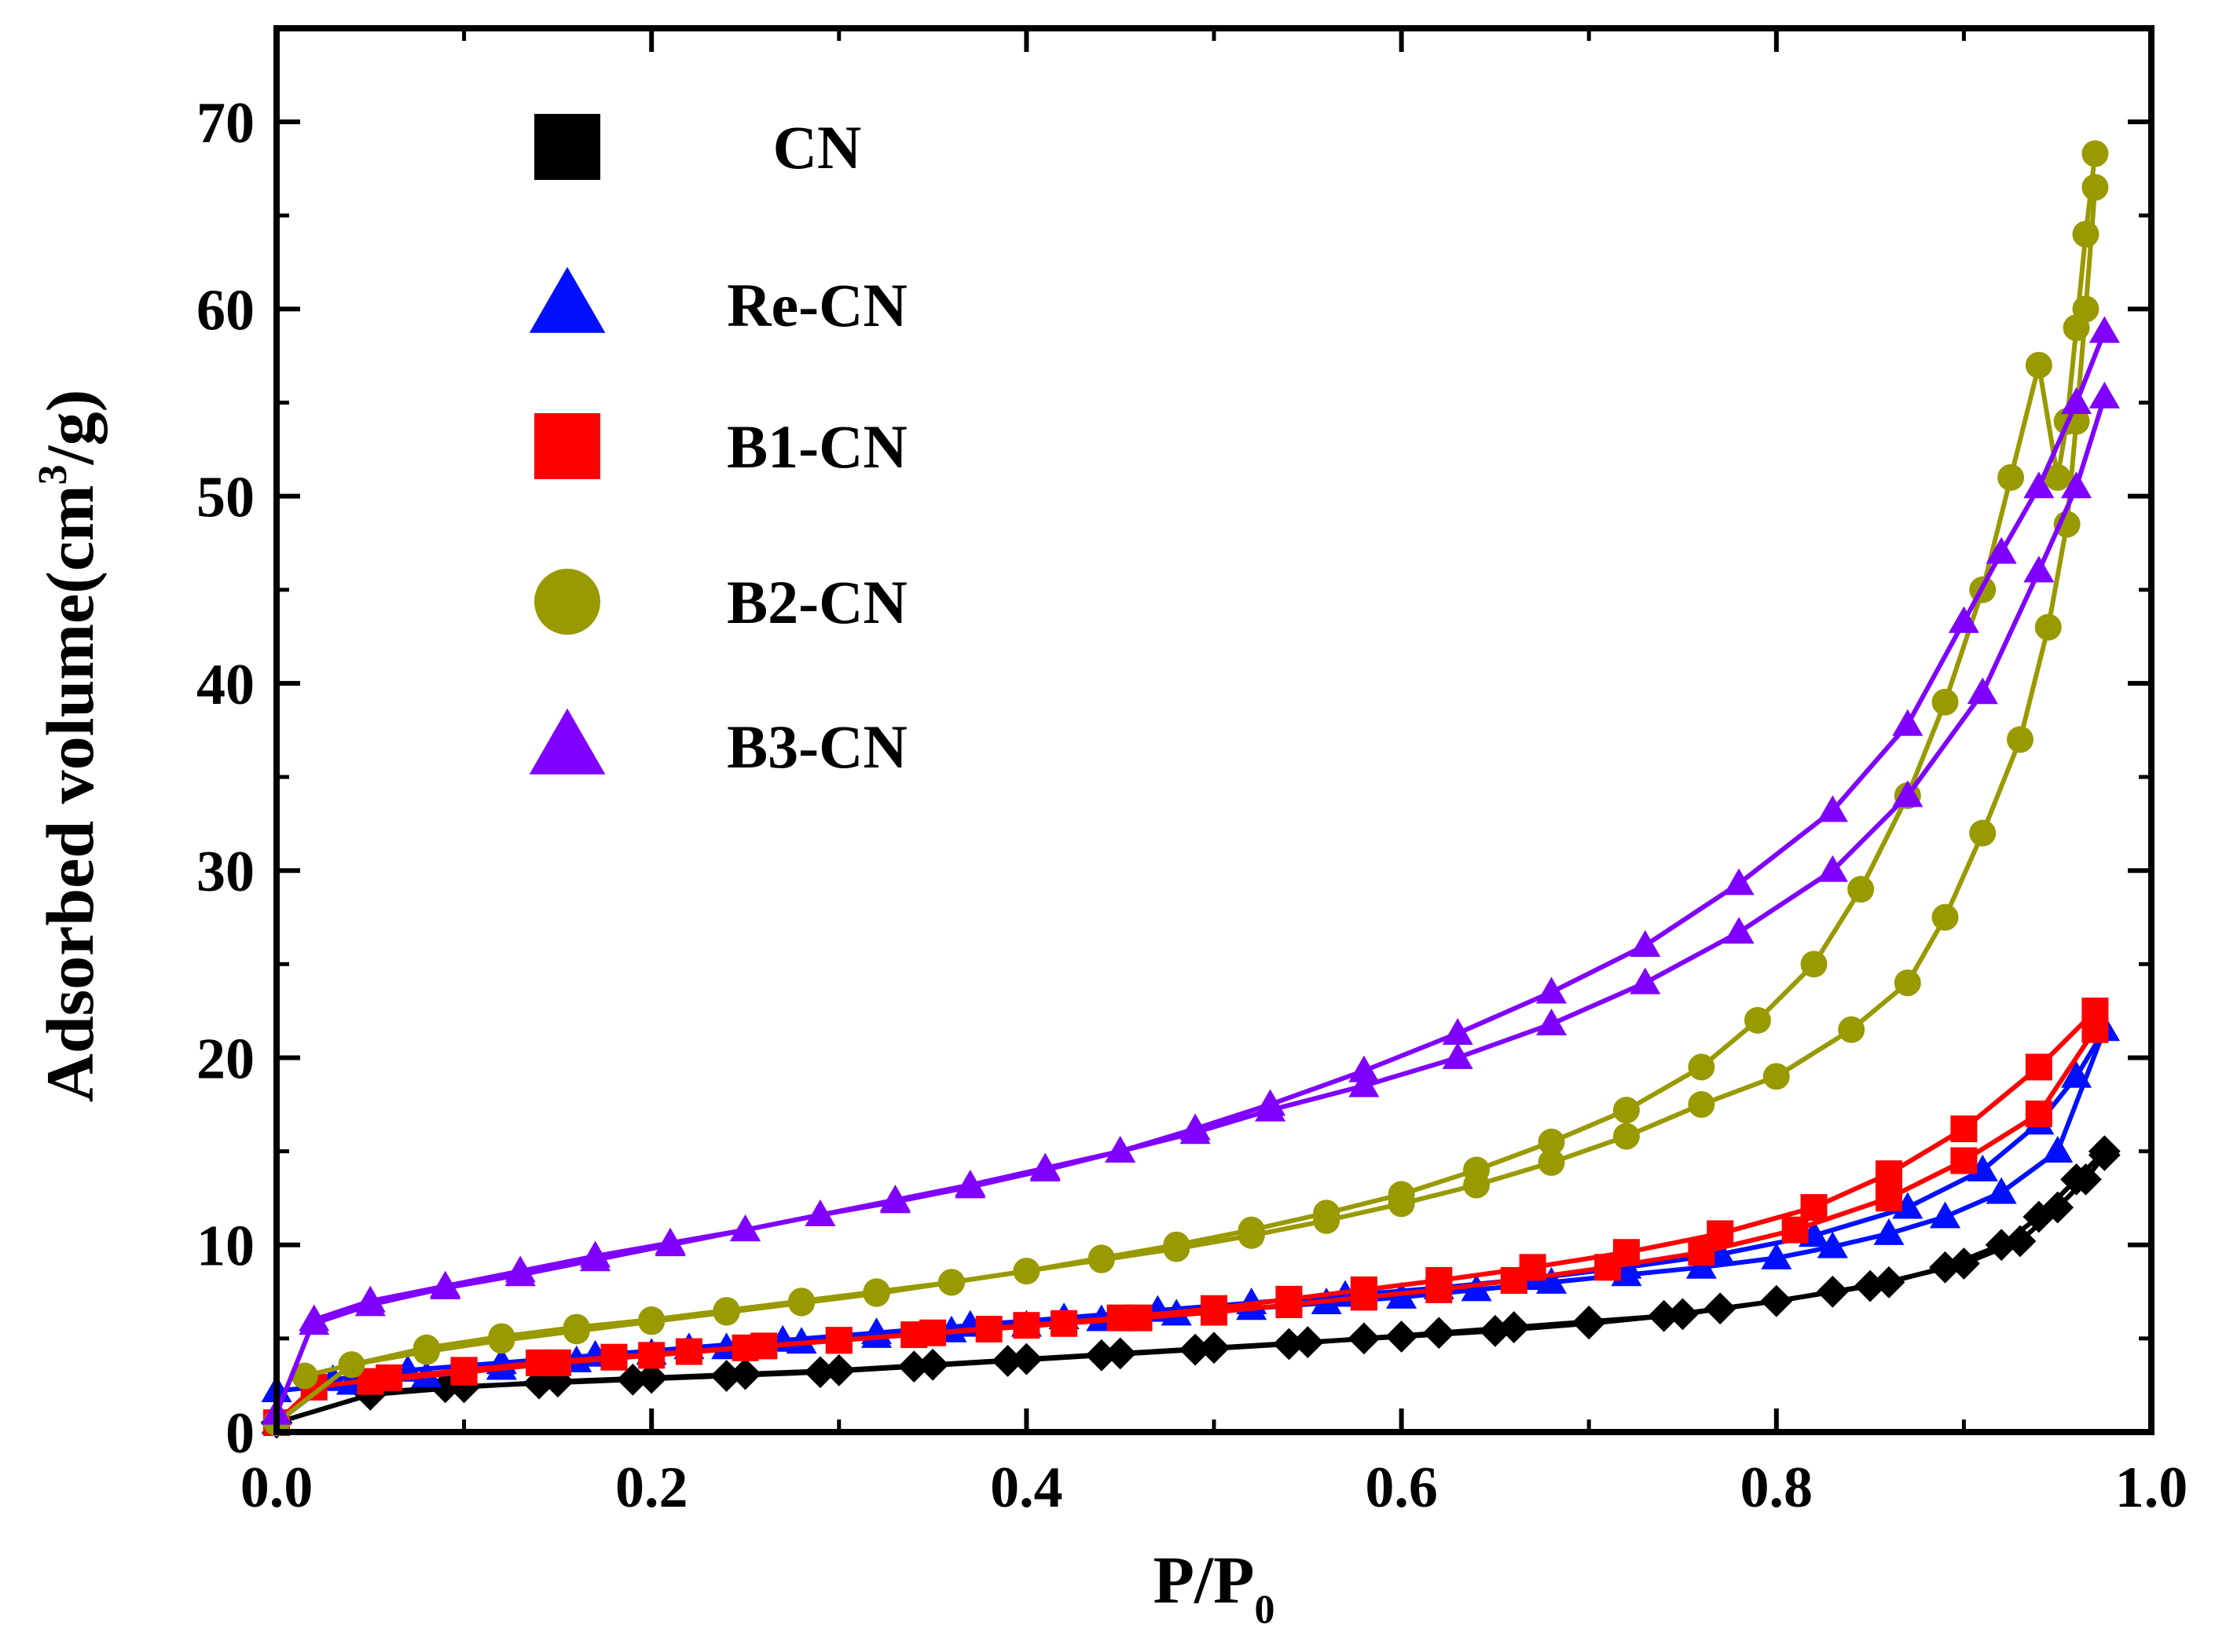 The height and width of the screenshot is (1652, 2215). I want to click on legend-marker-b2-cn, so click(567, 602).